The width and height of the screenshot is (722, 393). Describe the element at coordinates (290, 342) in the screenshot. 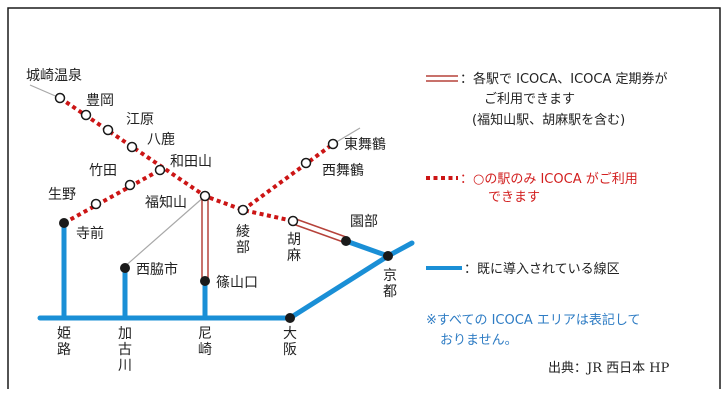

I see `label-osaka: 大阪` at that location.